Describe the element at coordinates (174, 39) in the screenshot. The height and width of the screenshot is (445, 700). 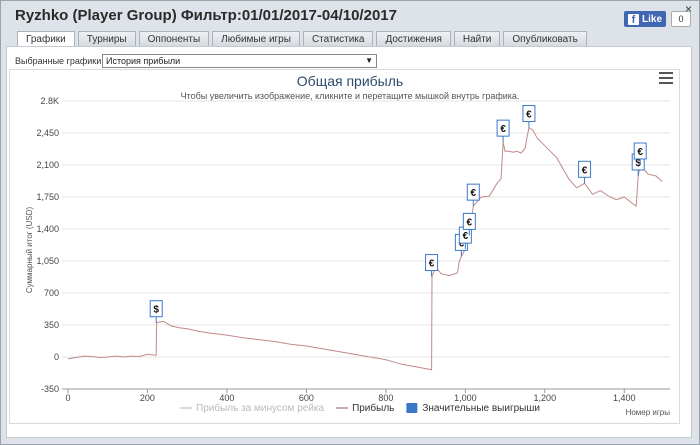
I see `tab-opponents: Оппоненты` at that location.